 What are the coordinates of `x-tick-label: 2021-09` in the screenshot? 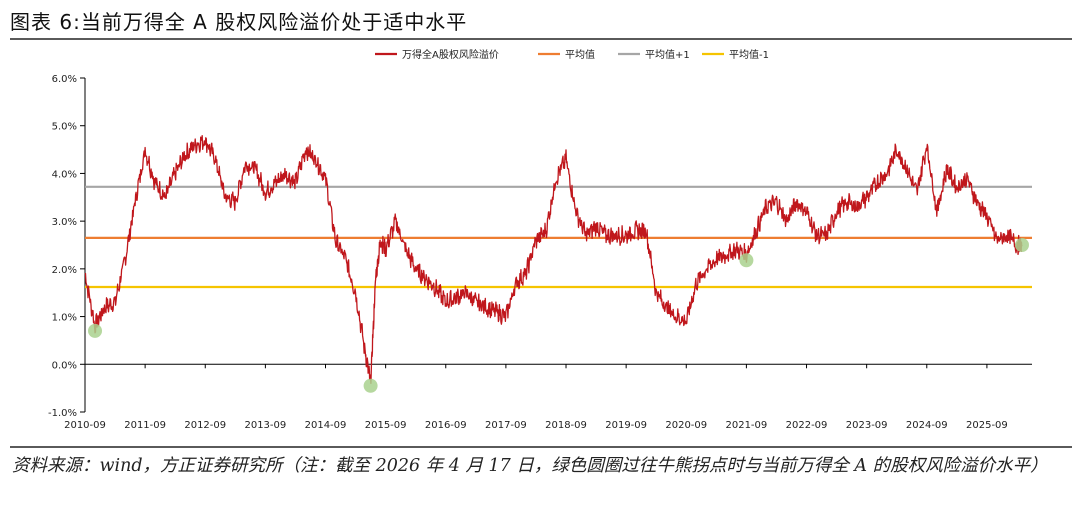 It's located at (746, 425).